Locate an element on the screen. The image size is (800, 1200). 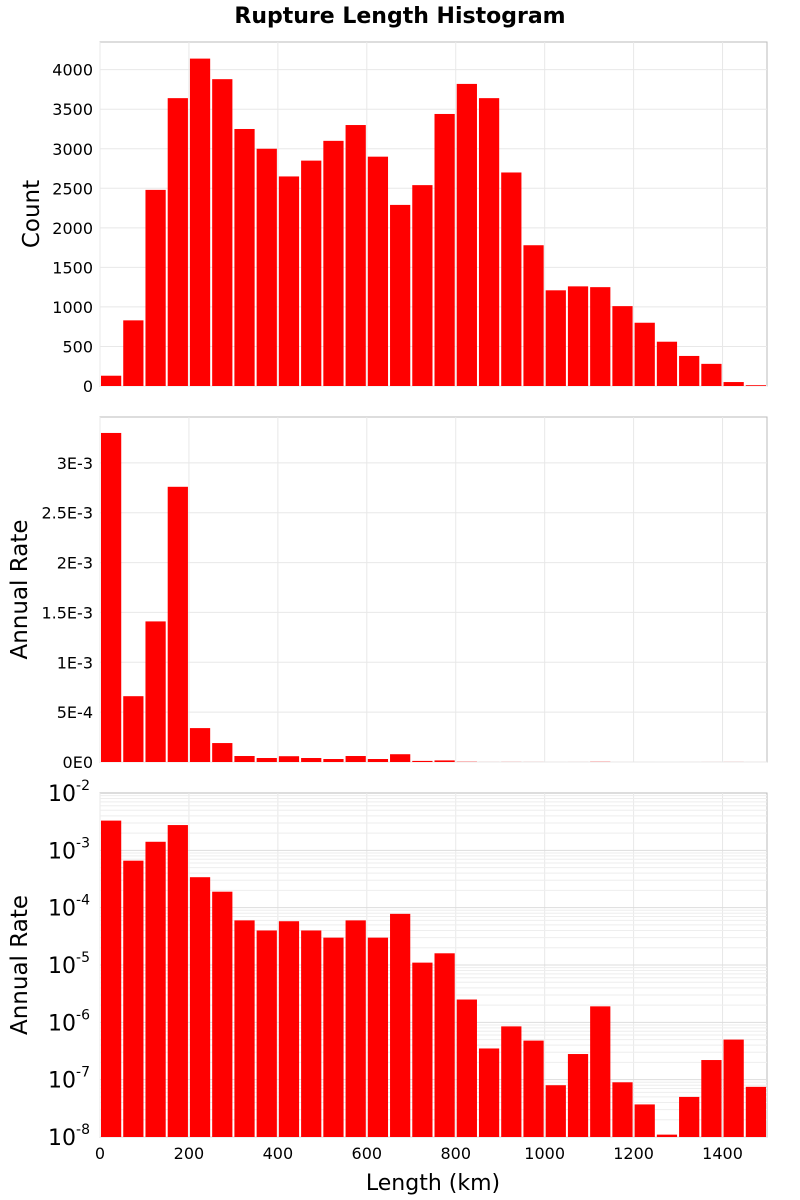
y-tick-label: 1500 is located at coordinates (72, 267).